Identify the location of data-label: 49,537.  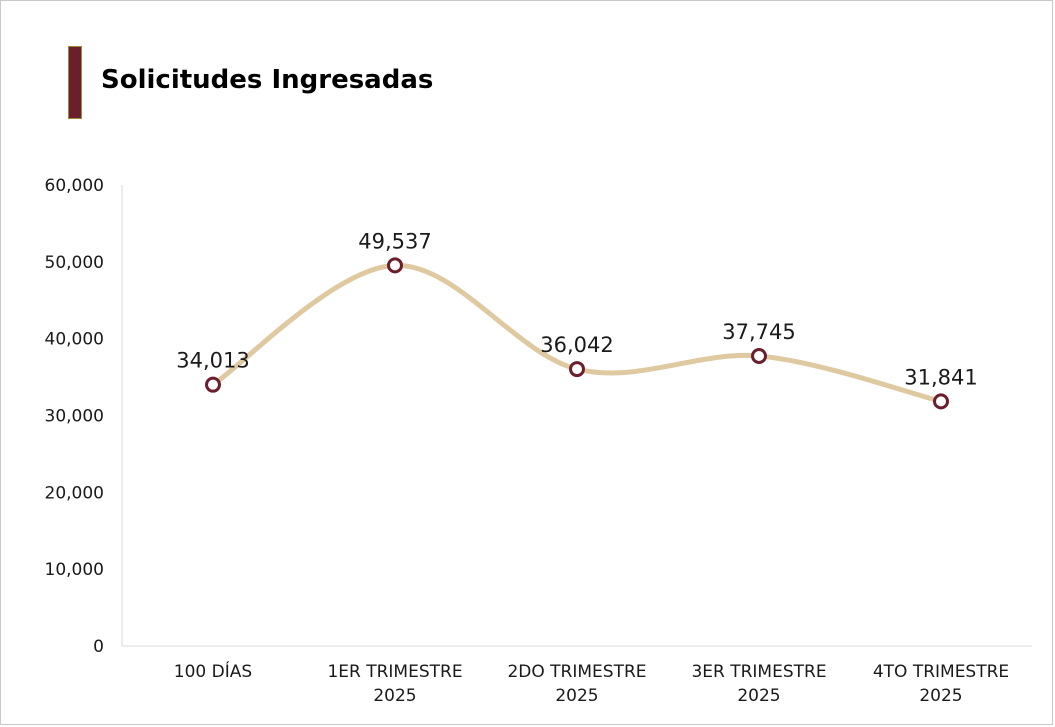
(394, 241).